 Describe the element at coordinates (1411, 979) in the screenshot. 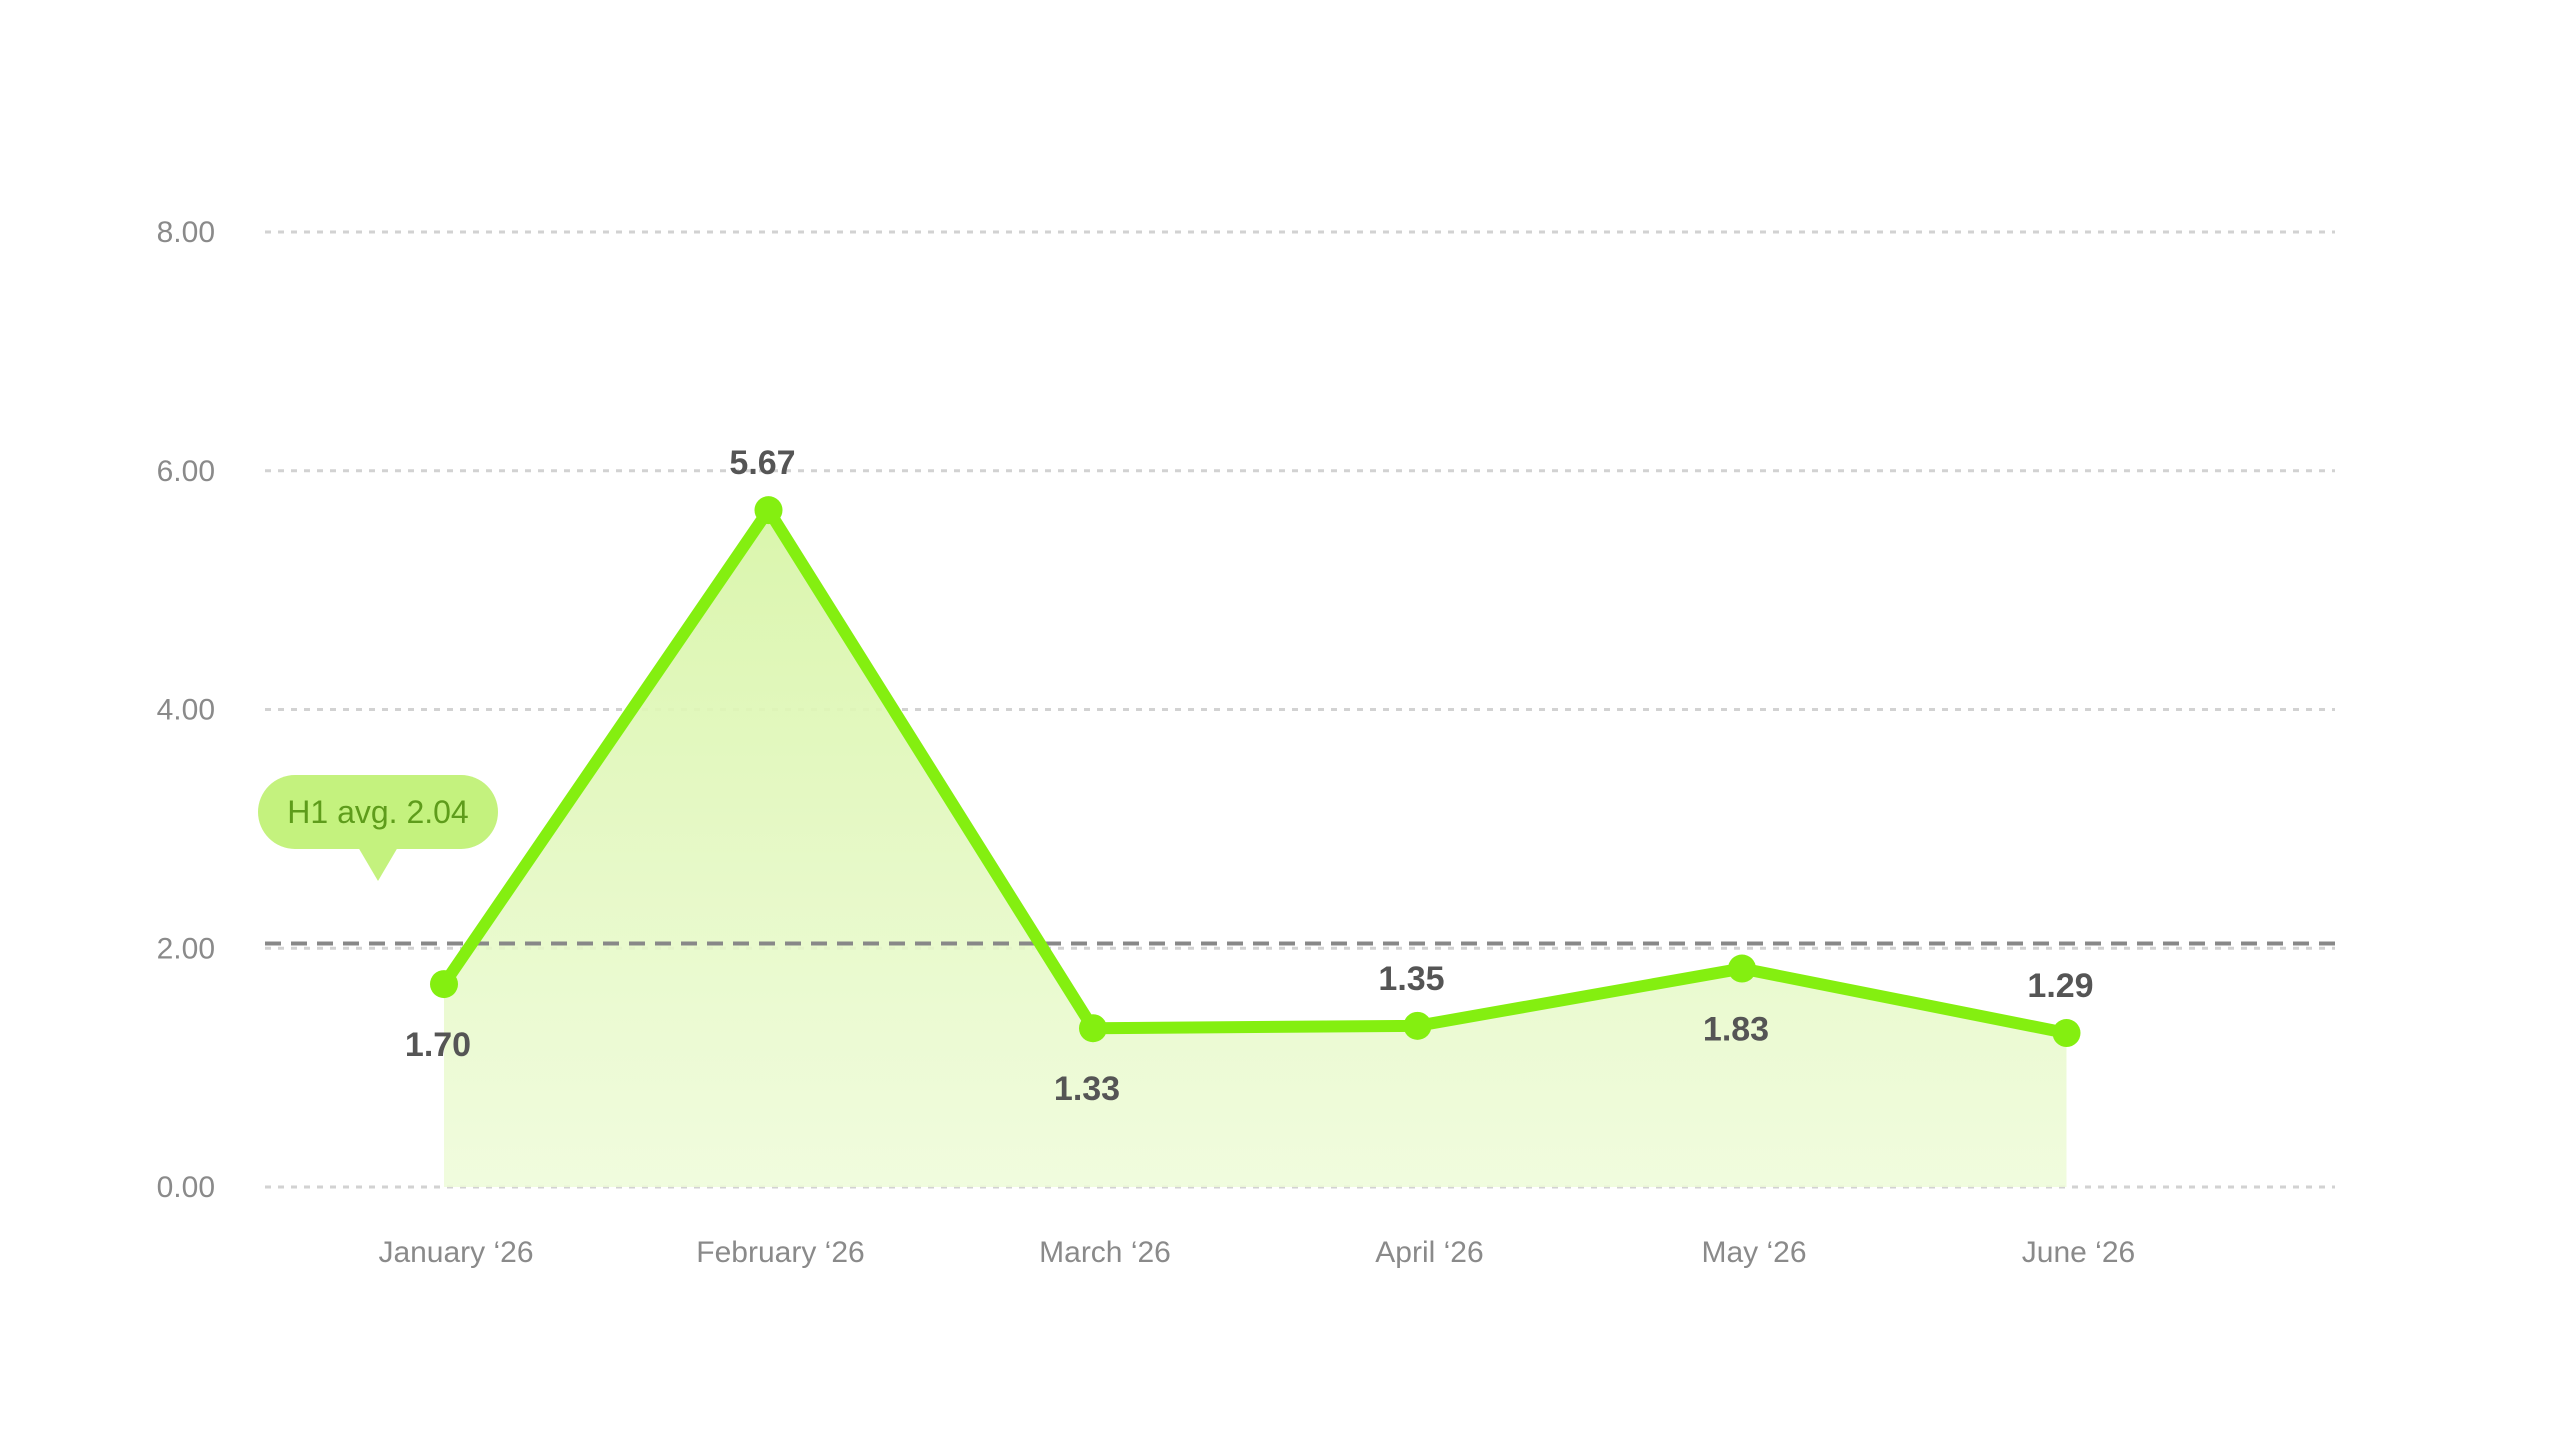

I see `data-label: 1.35` at that location.